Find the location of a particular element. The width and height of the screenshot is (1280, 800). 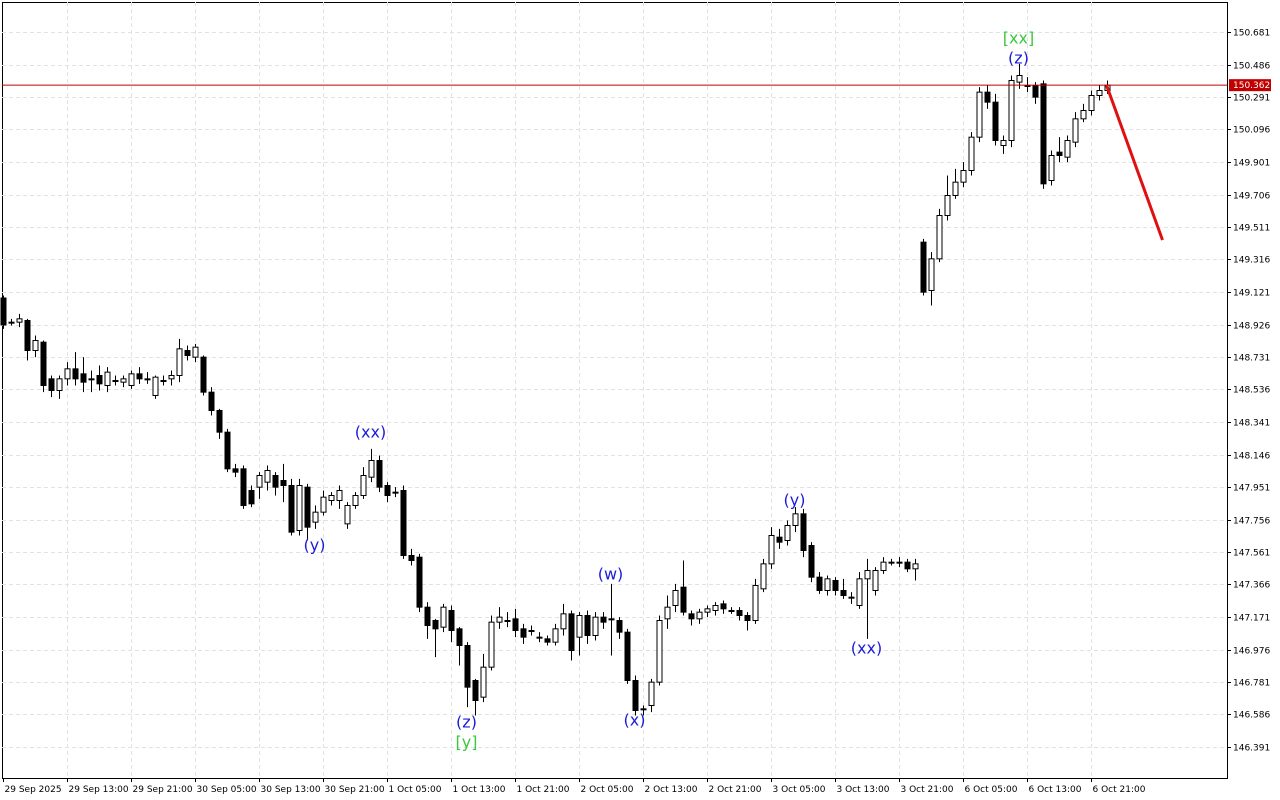

x-tick-label: 2 Oct 13:00 is located at coordinates (671, 790).